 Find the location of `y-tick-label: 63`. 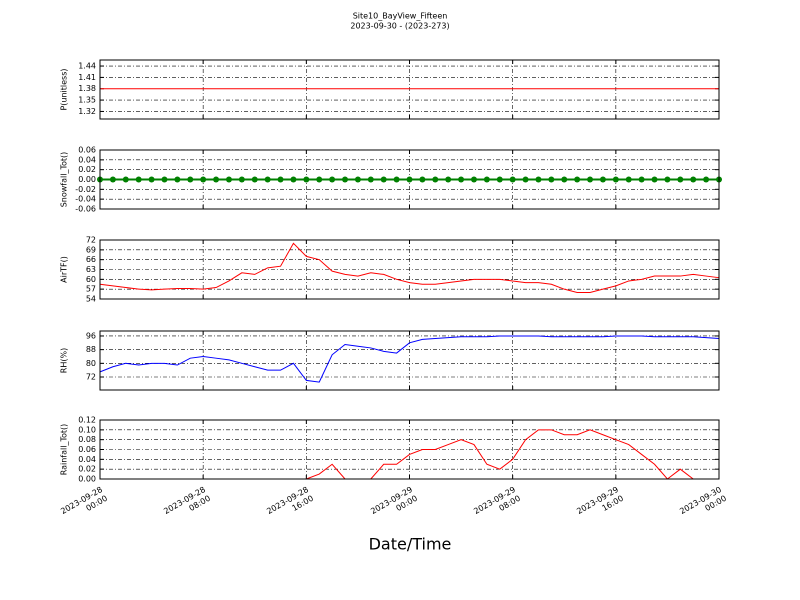

y-tick-label: 63 is located at coordinates (91, 269).